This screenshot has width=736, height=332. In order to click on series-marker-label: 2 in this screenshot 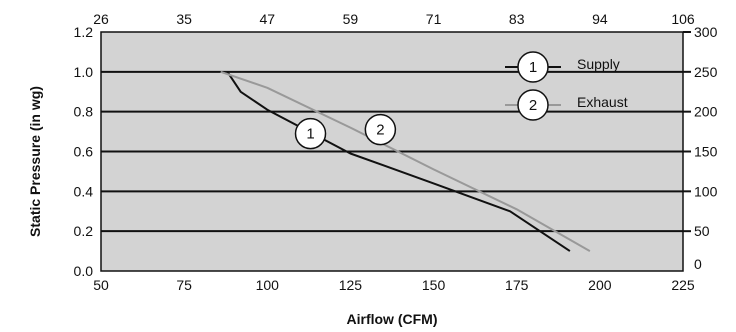, I will do `click(380, 130)`.